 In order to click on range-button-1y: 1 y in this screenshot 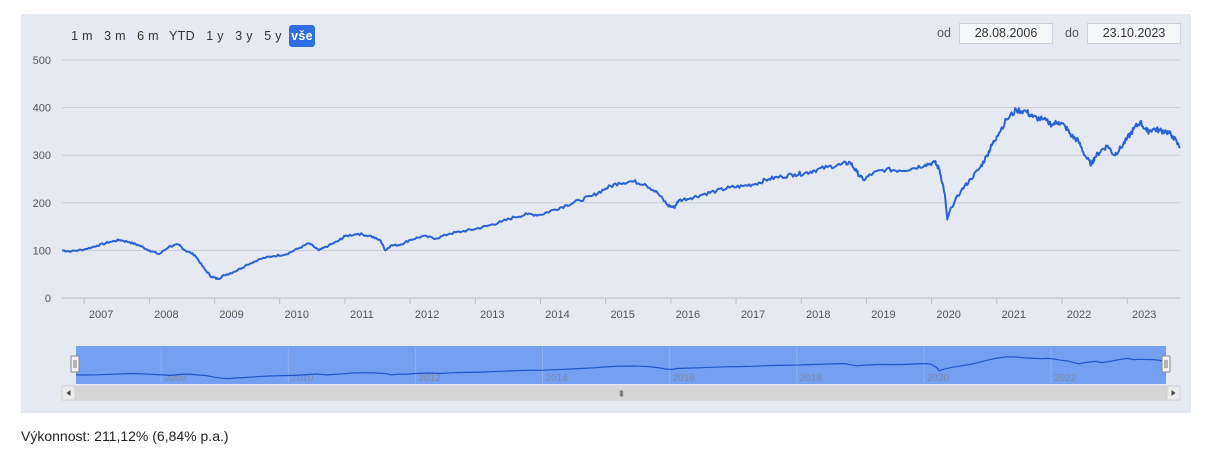, I will do `click(215, 36)`.